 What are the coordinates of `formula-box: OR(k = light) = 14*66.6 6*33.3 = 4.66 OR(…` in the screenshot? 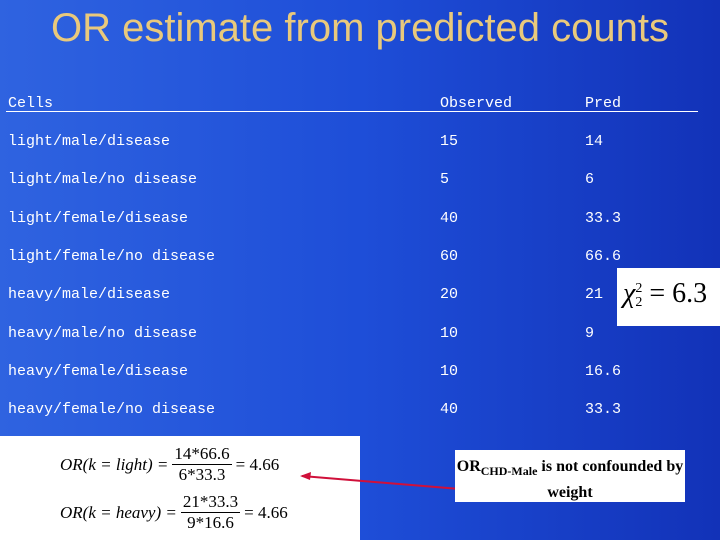 It's located at (180, 488).